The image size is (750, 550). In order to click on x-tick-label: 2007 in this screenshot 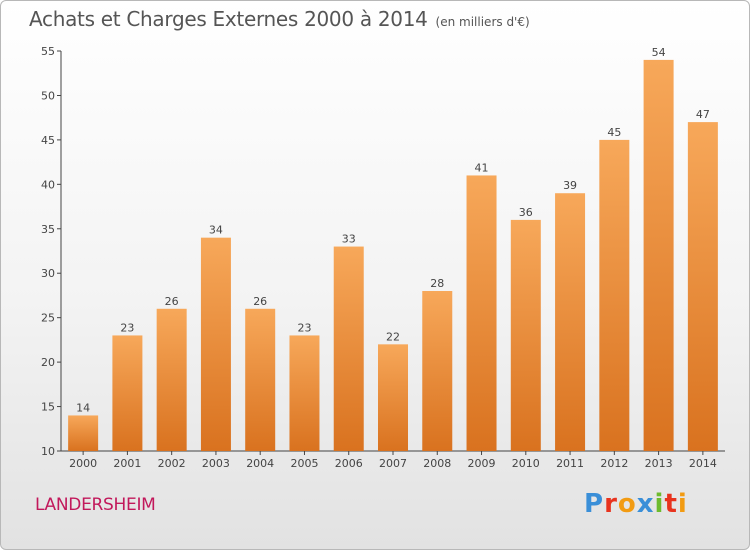, I will do `click(393, 463)`.